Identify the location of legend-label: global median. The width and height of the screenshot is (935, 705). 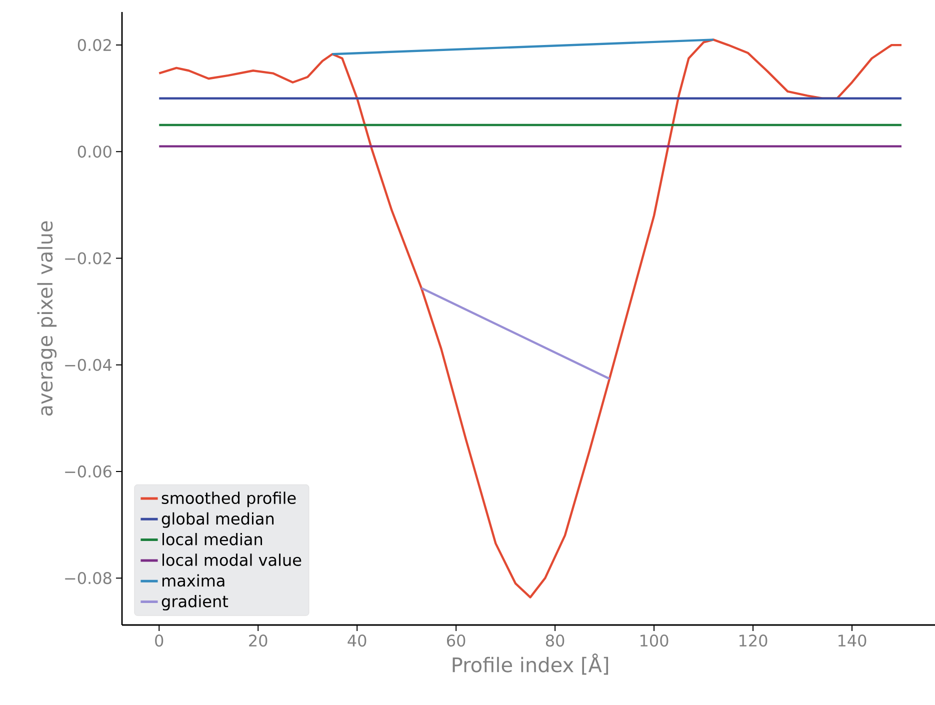
(218, 520).